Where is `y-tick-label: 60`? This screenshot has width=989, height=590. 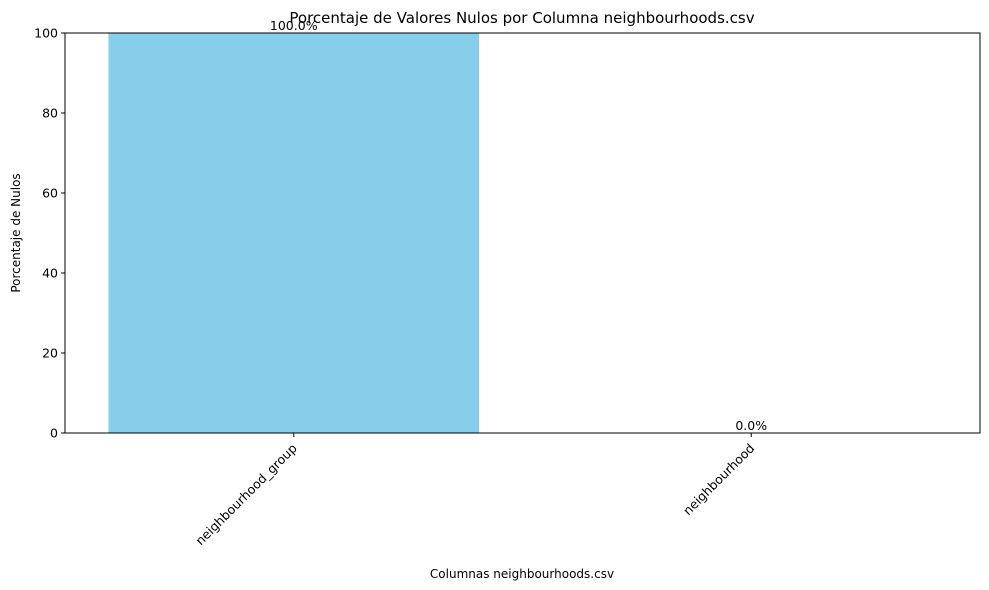 y-tick-label: 60 is located at coordinates (50, 193).